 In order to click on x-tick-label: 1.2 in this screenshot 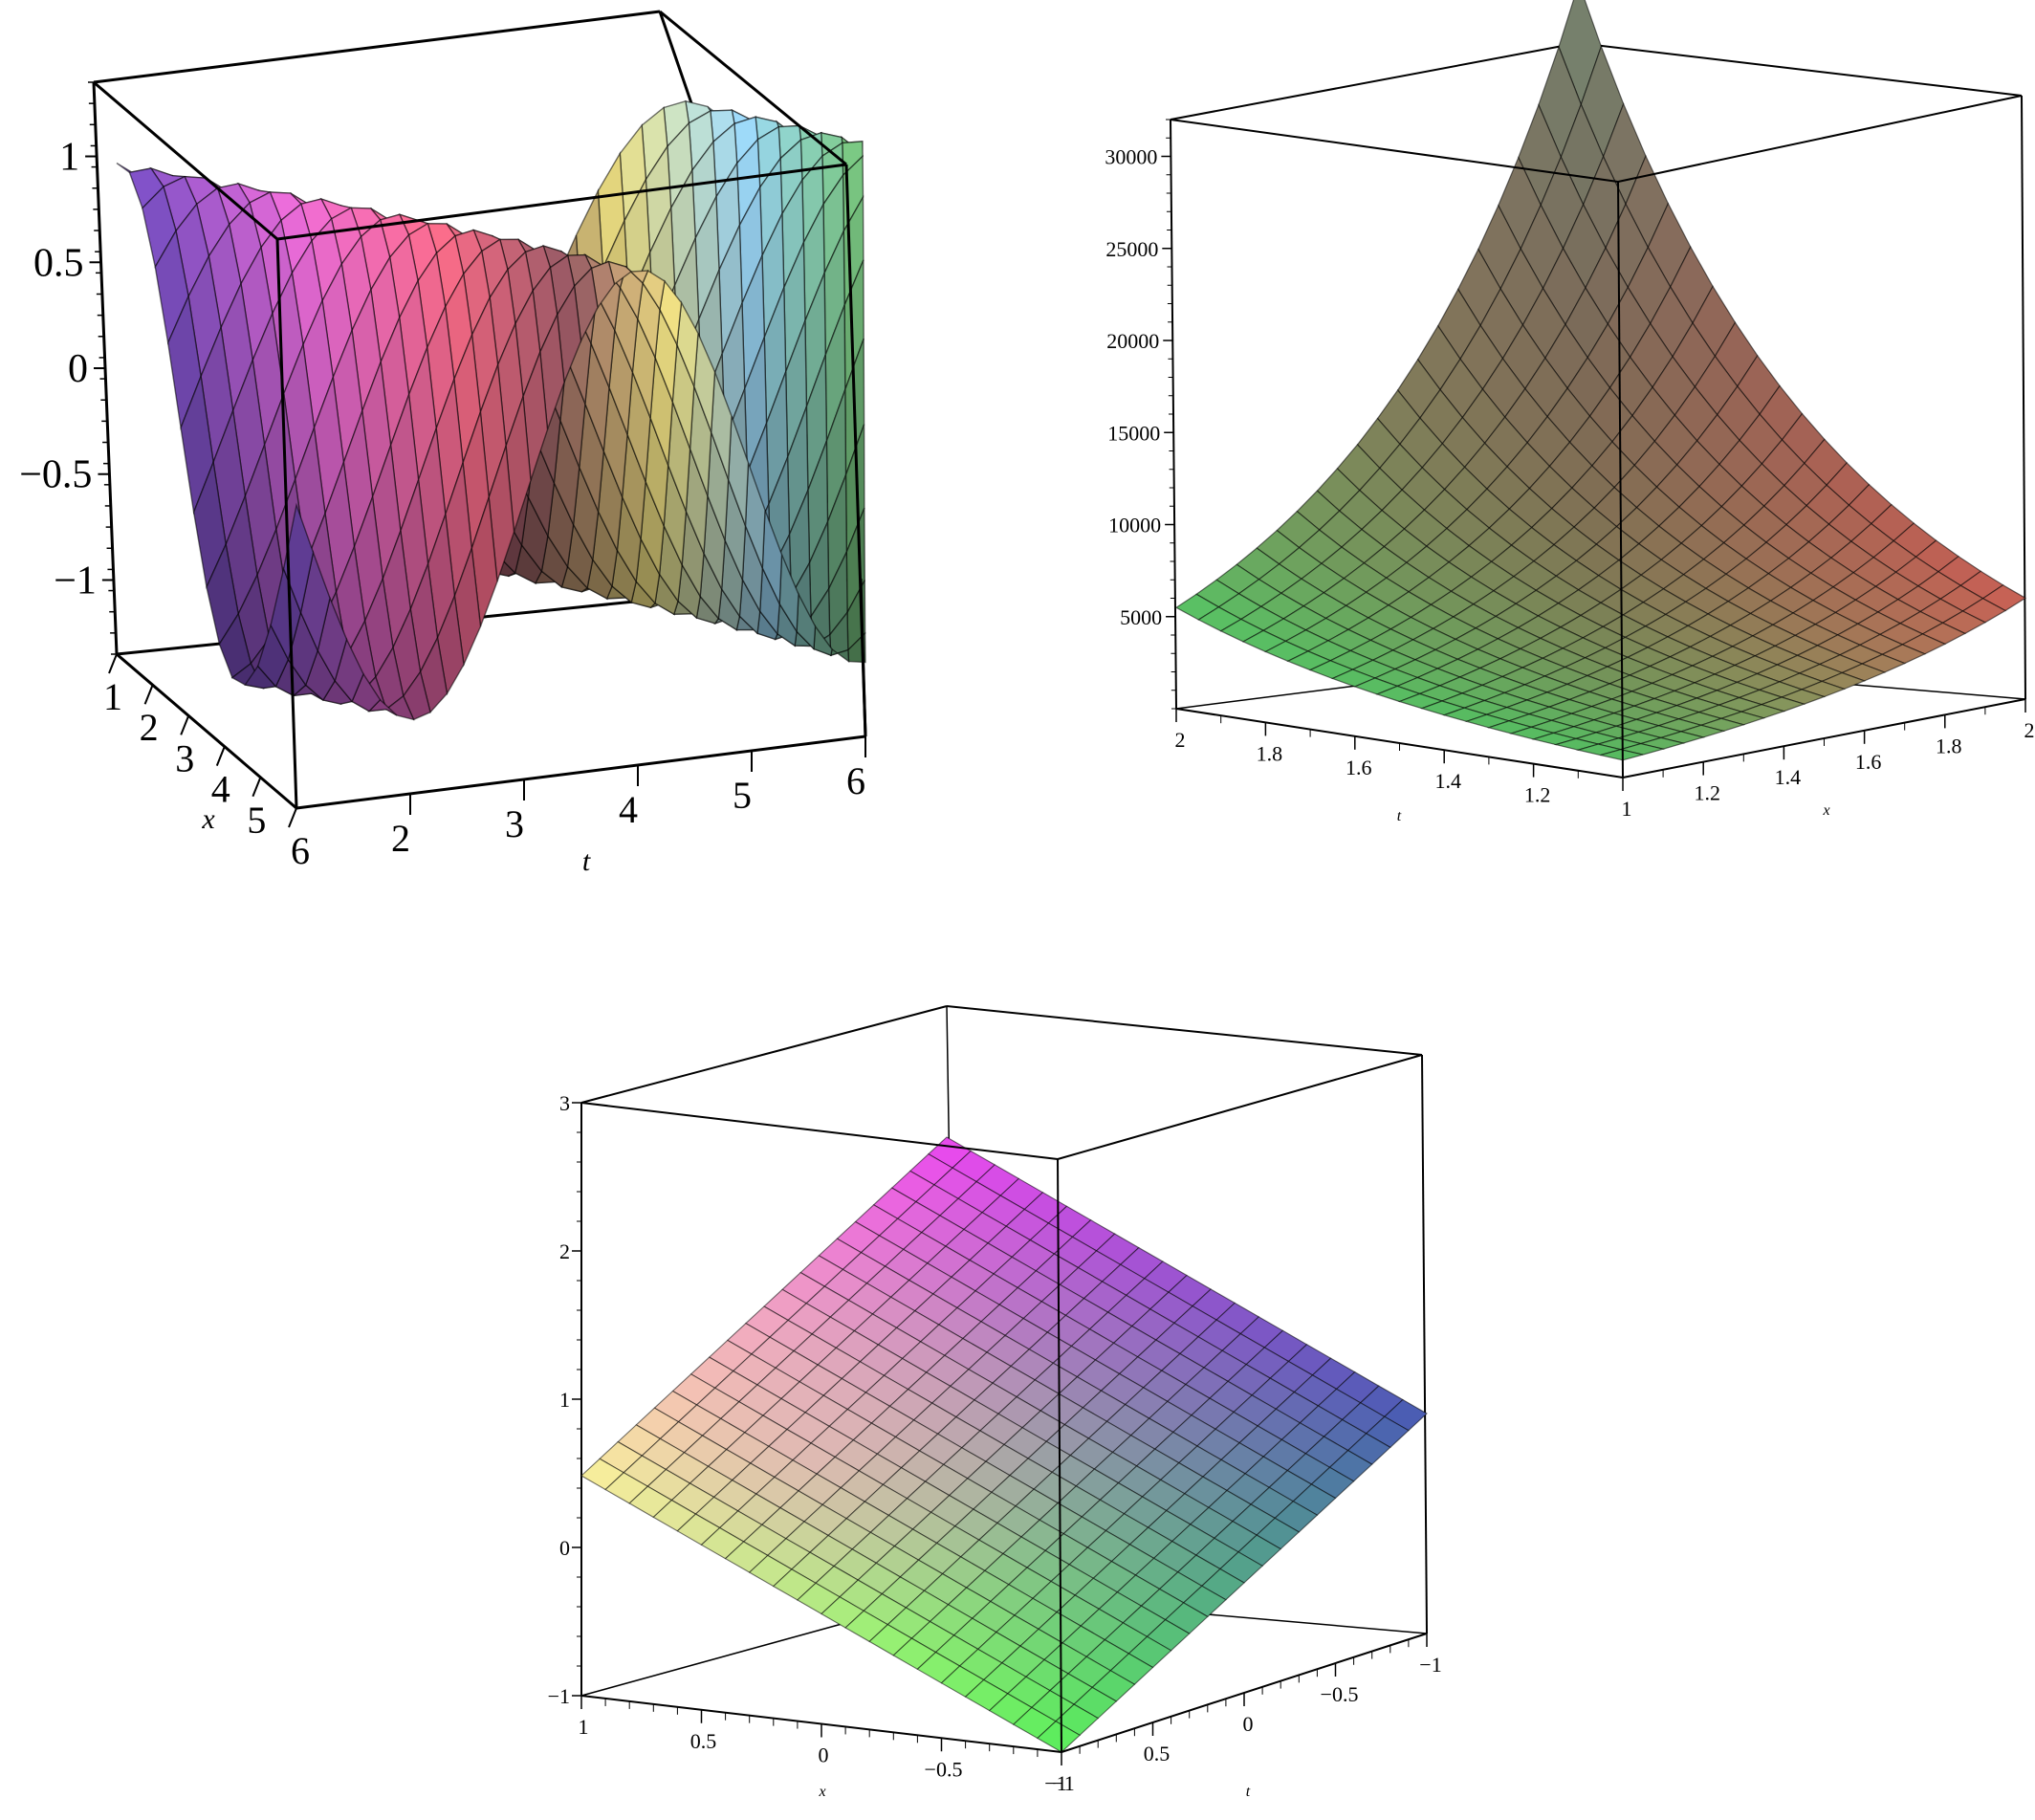, I will do `click(1707, 793)`.